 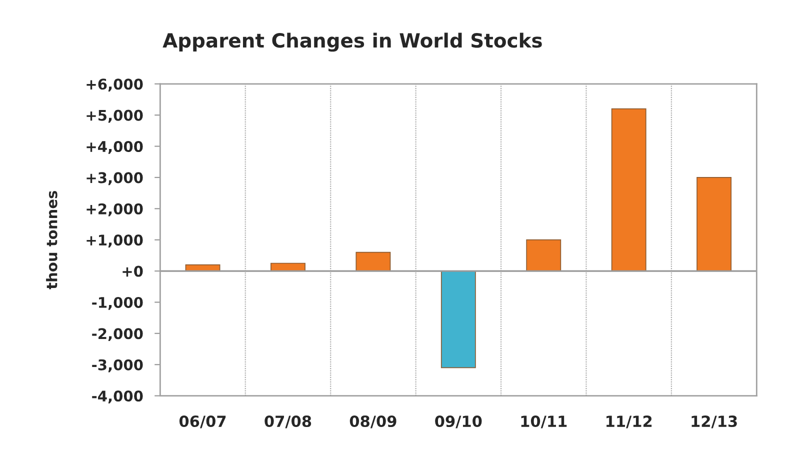 I want to click on y-tick-label: -3,000, so click(x=117, y=365).